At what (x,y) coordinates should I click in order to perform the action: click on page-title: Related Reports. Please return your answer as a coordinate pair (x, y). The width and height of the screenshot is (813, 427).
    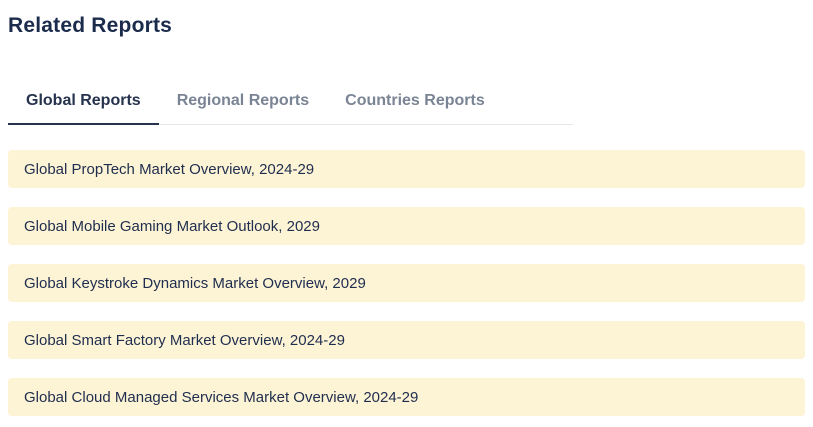
    Looking at the image, I should click on (90, 25).